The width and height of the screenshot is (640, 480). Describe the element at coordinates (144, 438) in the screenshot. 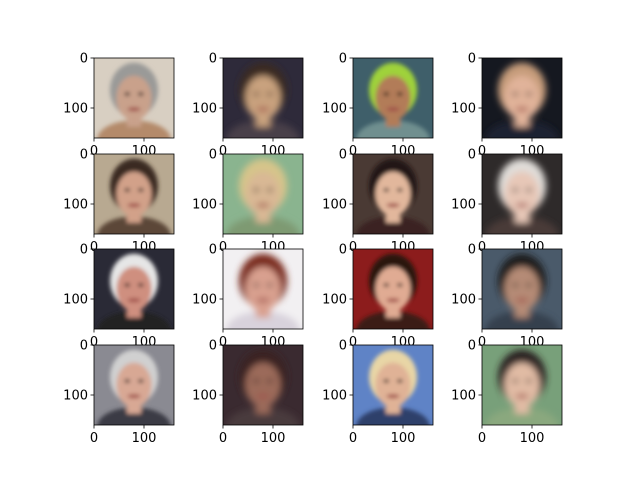

I see `x-tick-label: 100` at that location.